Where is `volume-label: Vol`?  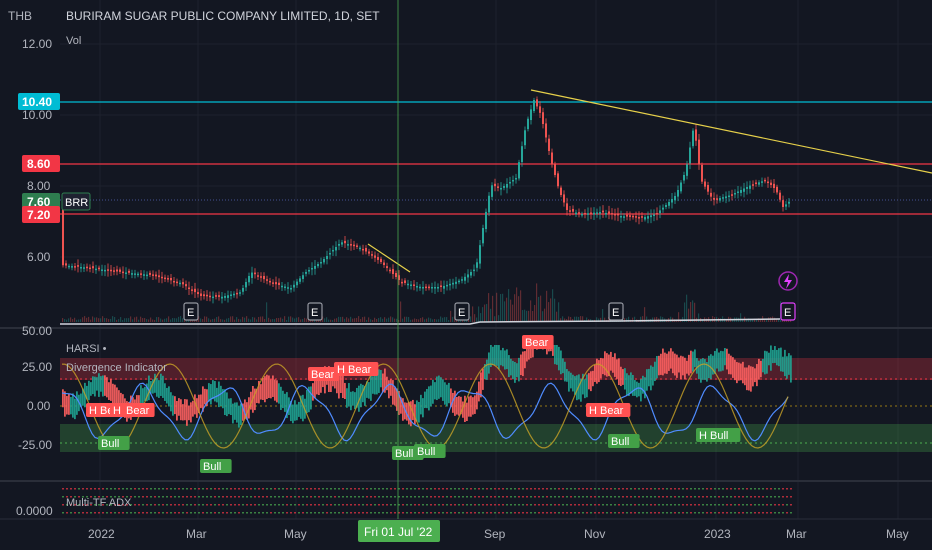
volume-label: Vol is located at coordinates (73, 41).